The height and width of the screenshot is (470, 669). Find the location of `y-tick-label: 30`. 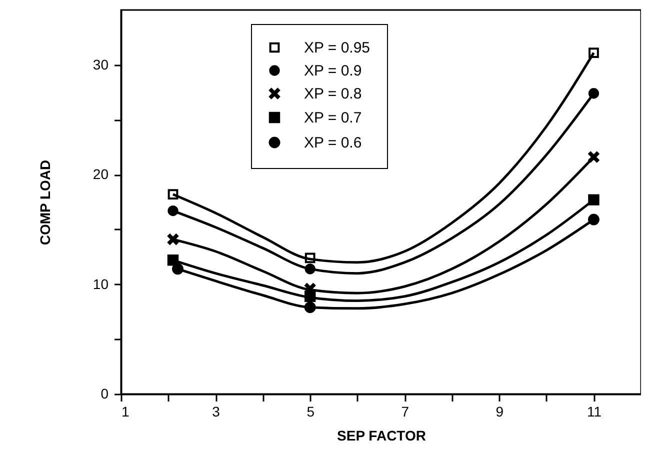

y-tick-label: 30 is located at coordinates (100, 64).